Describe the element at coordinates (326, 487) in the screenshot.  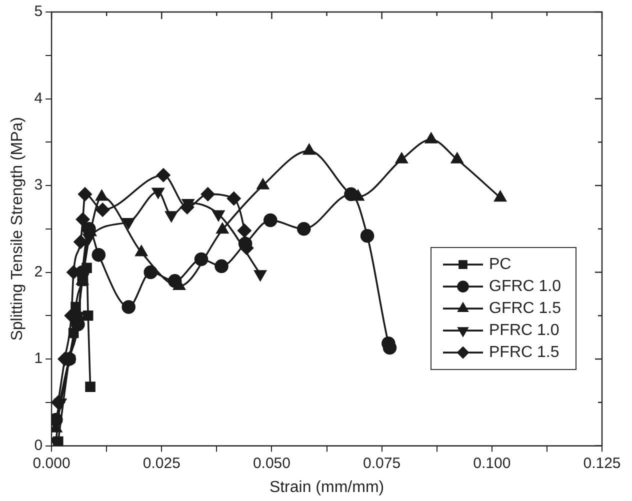
I see `x-axis-title: Strain (mm/mm)` at that location.